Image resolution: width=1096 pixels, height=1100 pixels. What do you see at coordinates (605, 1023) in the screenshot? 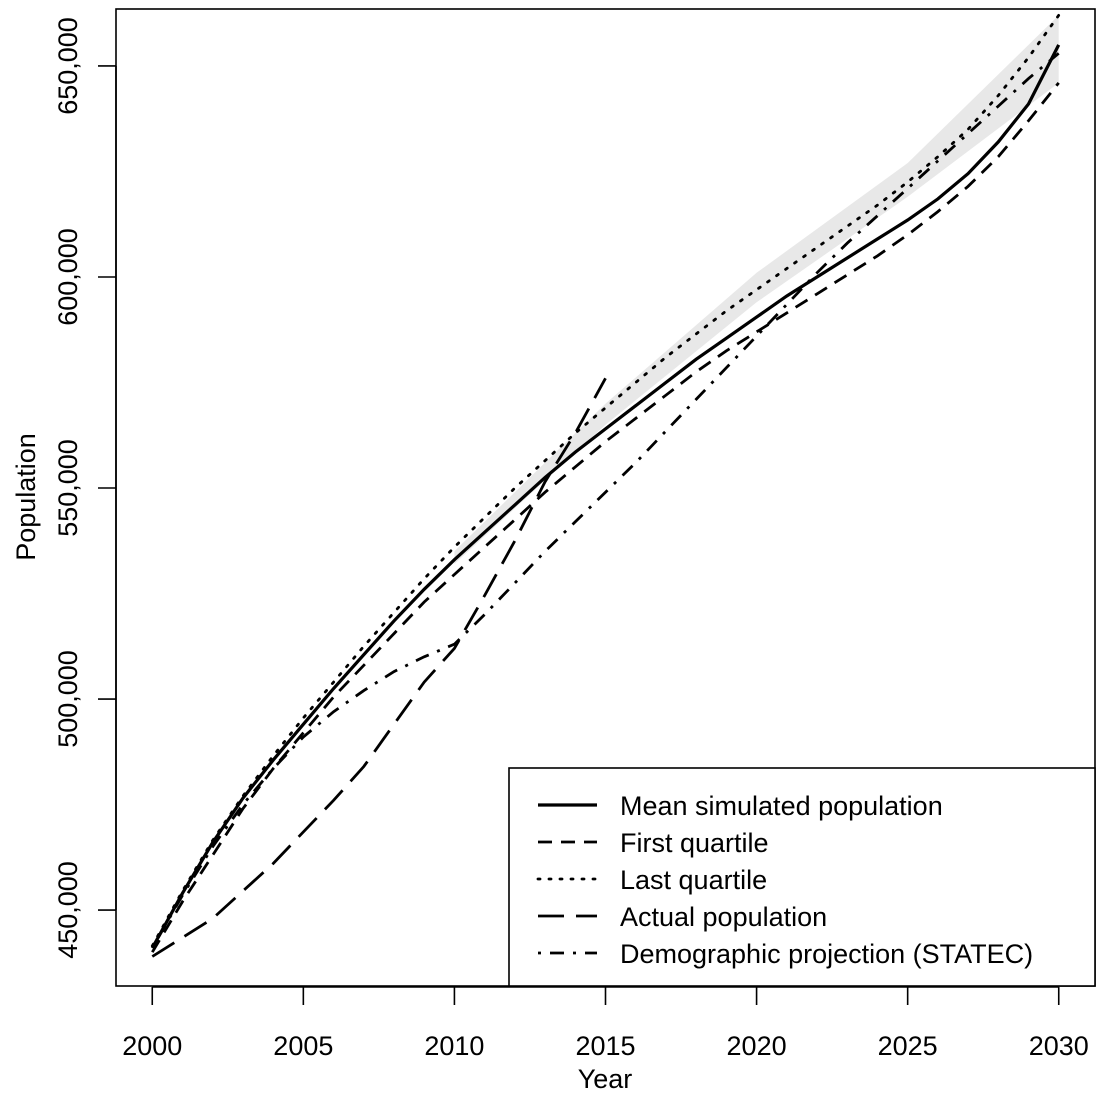
I see `x-axis: 2000 2005 2010 2015 2020 2025 2030` at bounding box center [605, 1023].